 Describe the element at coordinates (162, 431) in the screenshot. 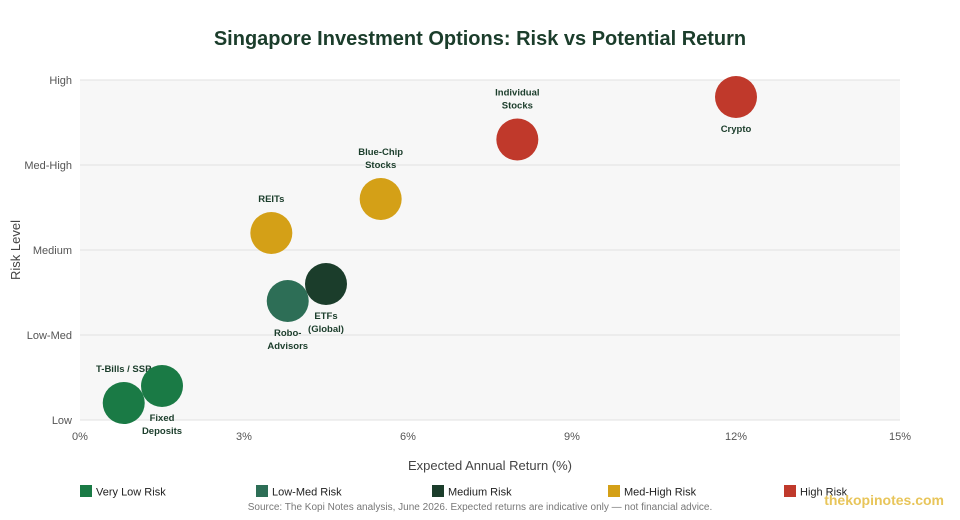

I see `point-label: Deposits` at that location.